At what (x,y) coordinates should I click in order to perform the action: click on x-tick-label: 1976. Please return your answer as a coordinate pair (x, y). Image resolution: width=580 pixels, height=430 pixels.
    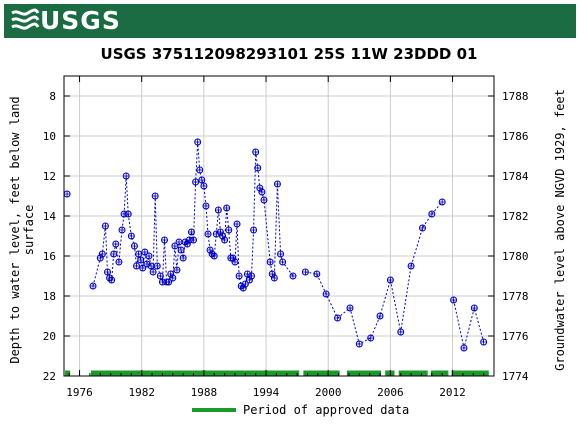
    Looking at the image, I should click on (79, 392).